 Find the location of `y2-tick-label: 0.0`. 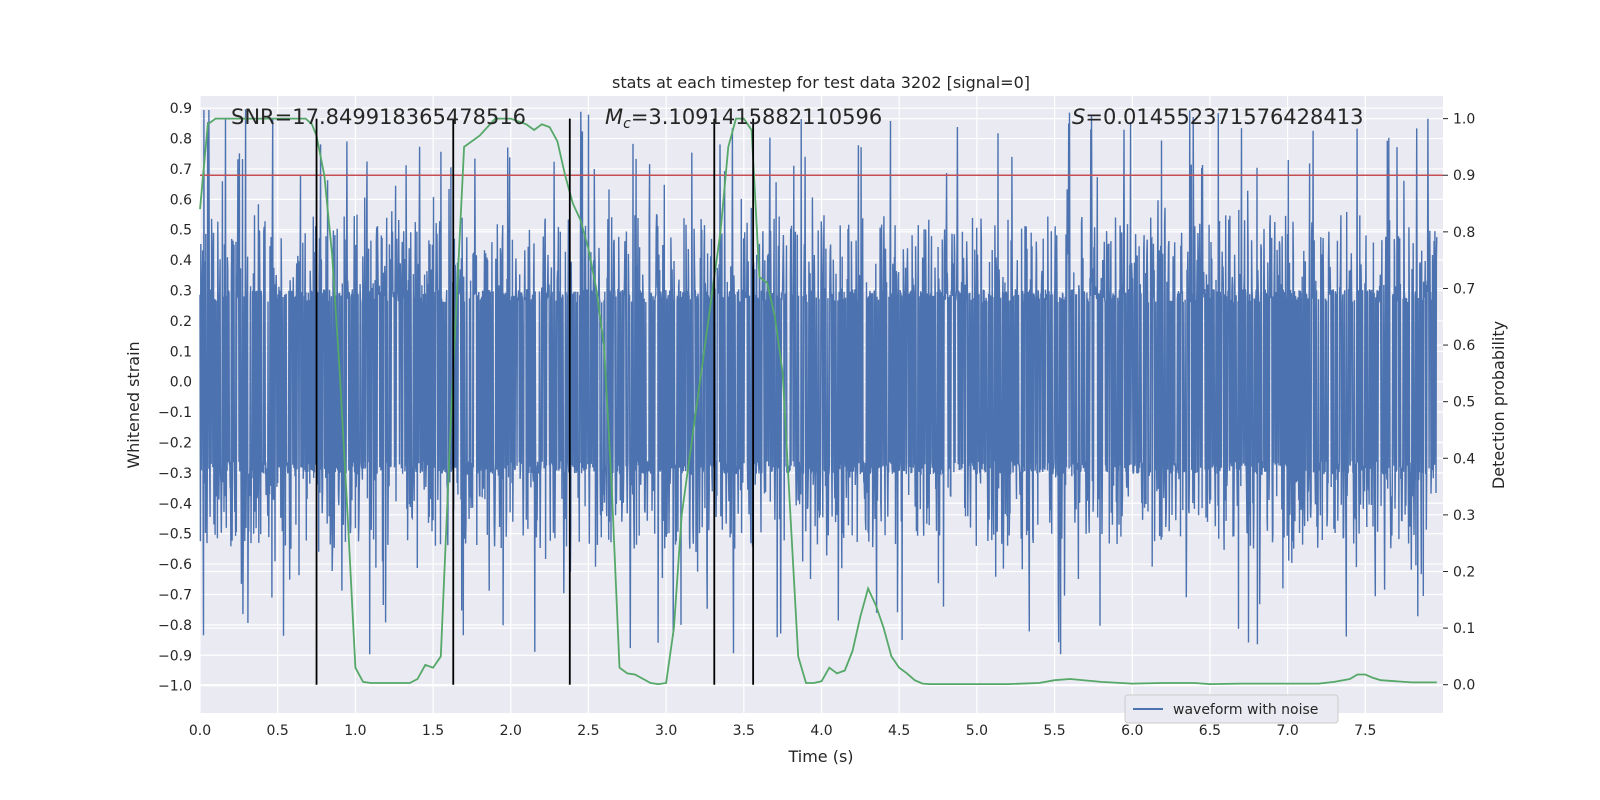

y2-tick-label: 0.0 is located at coordinates (1464, 686).